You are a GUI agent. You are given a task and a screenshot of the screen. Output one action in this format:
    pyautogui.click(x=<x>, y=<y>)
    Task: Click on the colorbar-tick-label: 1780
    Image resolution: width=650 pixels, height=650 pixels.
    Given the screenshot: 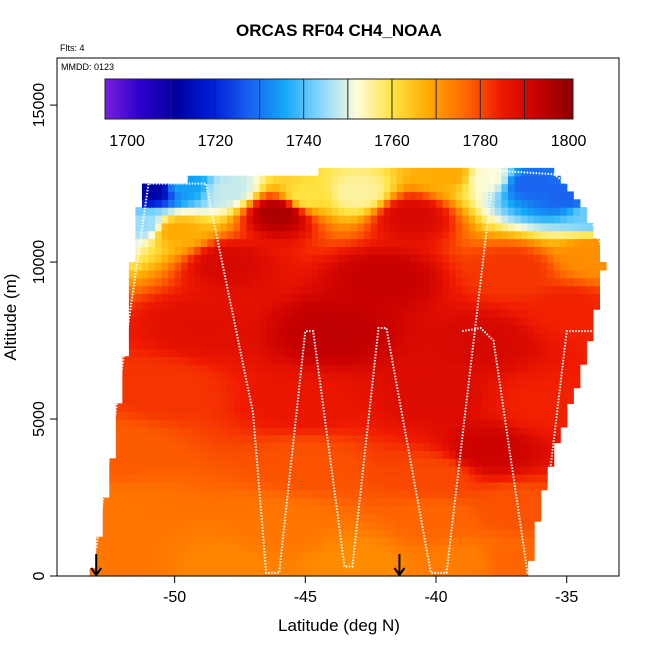 What is the action you would take?
    pyautogui.click(x=480, y=141)
    